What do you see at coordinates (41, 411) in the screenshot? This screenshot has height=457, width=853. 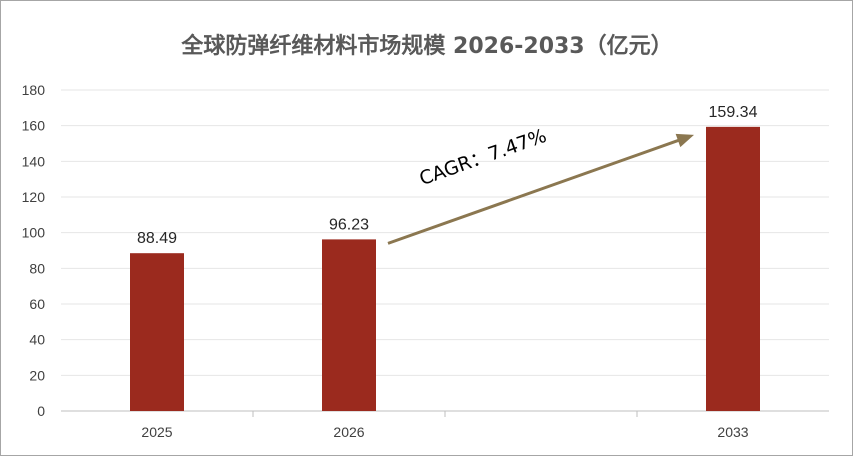 I see `y-tick-label: 0` at bounding box center [41, 411].